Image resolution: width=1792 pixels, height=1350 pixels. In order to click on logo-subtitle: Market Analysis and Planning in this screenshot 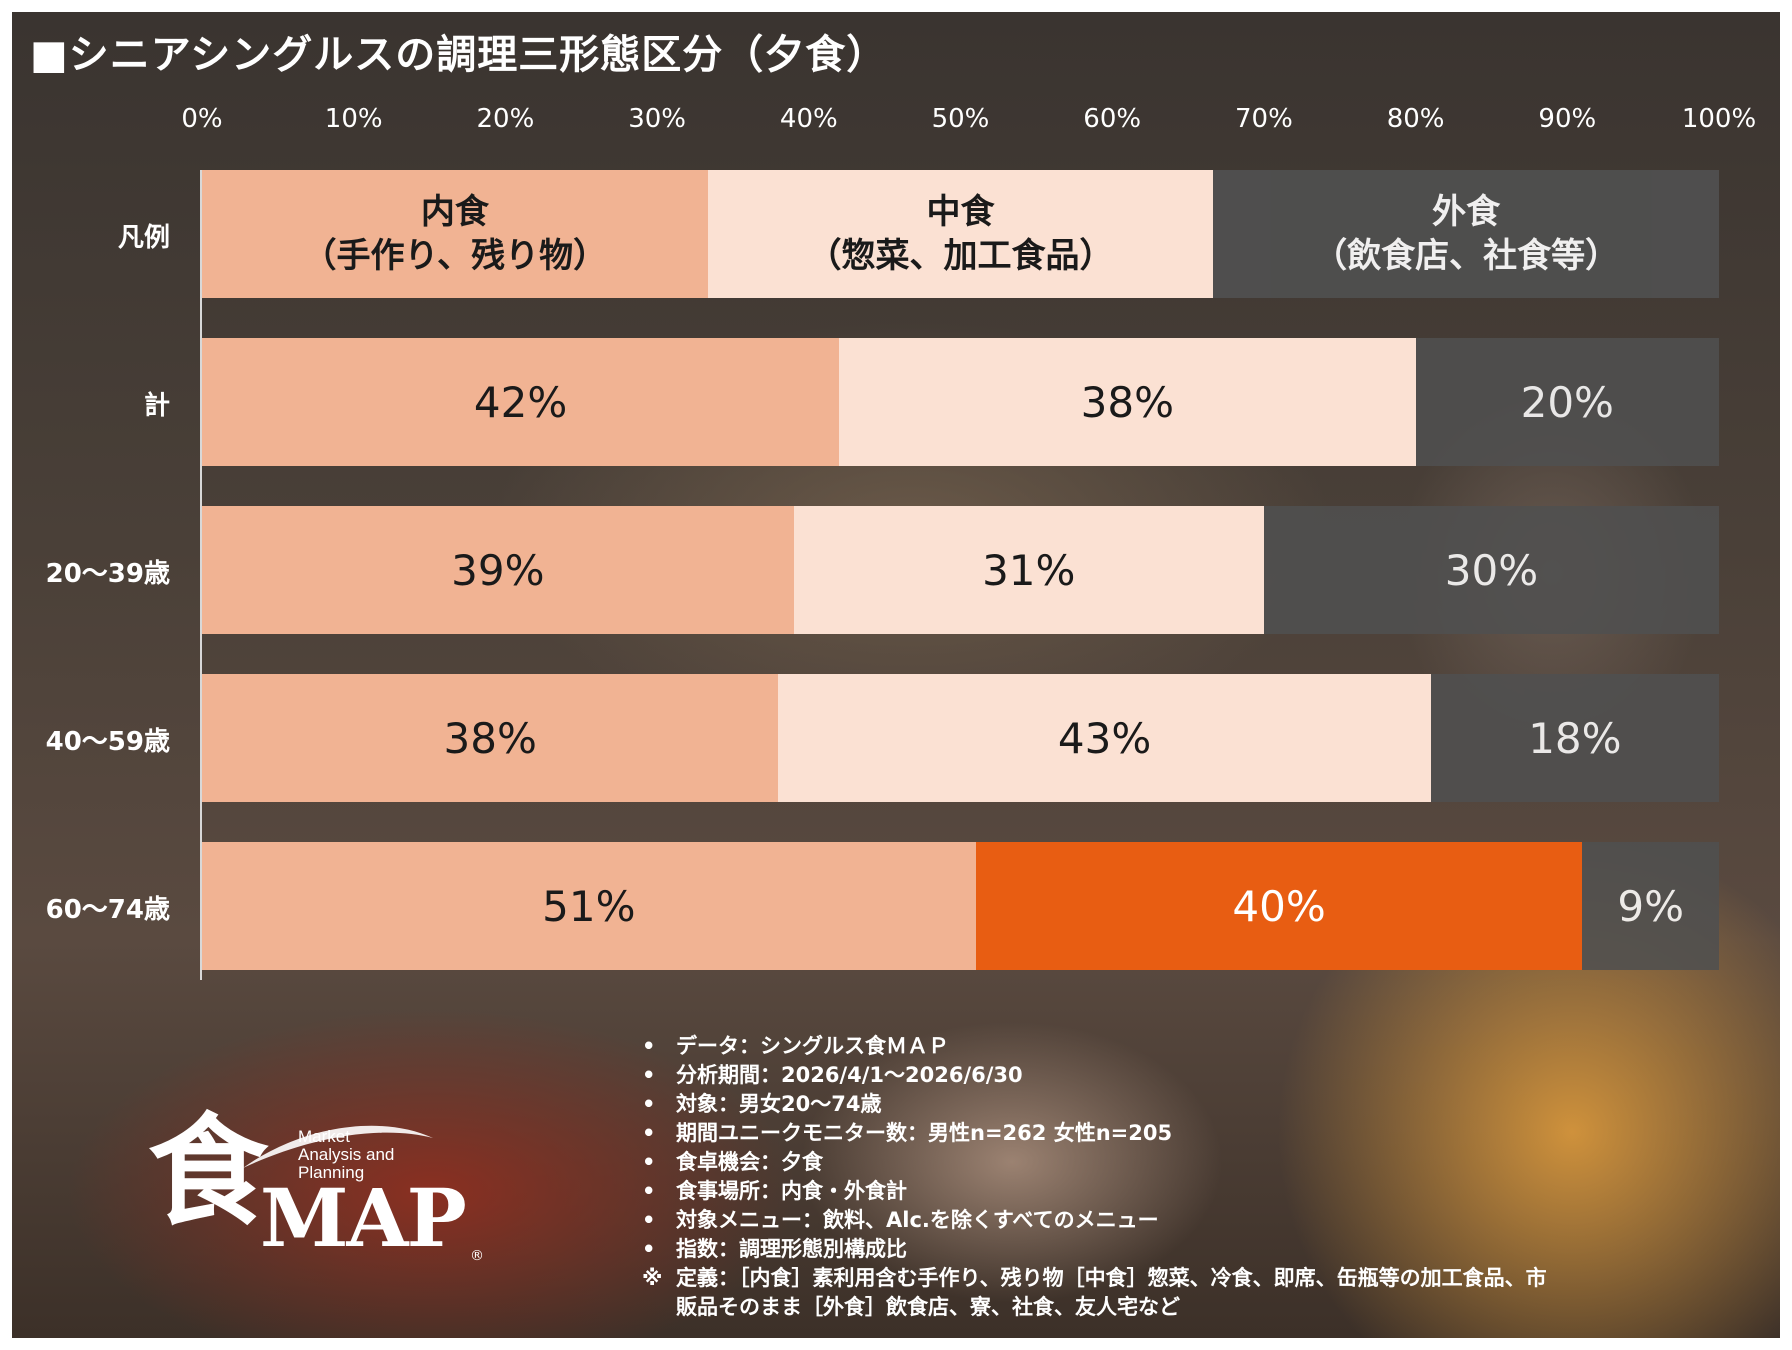, I will do `click(346, 1155)`.